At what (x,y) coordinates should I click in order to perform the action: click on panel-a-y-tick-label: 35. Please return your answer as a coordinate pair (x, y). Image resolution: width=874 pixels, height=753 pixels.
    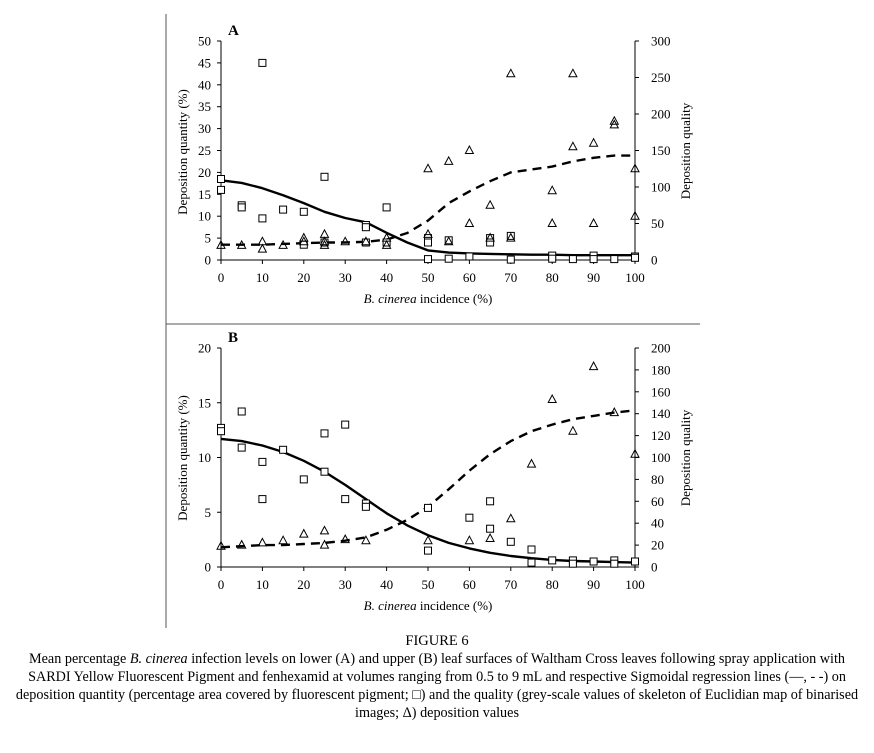
    Looking at the image, I should click on (204, 106).